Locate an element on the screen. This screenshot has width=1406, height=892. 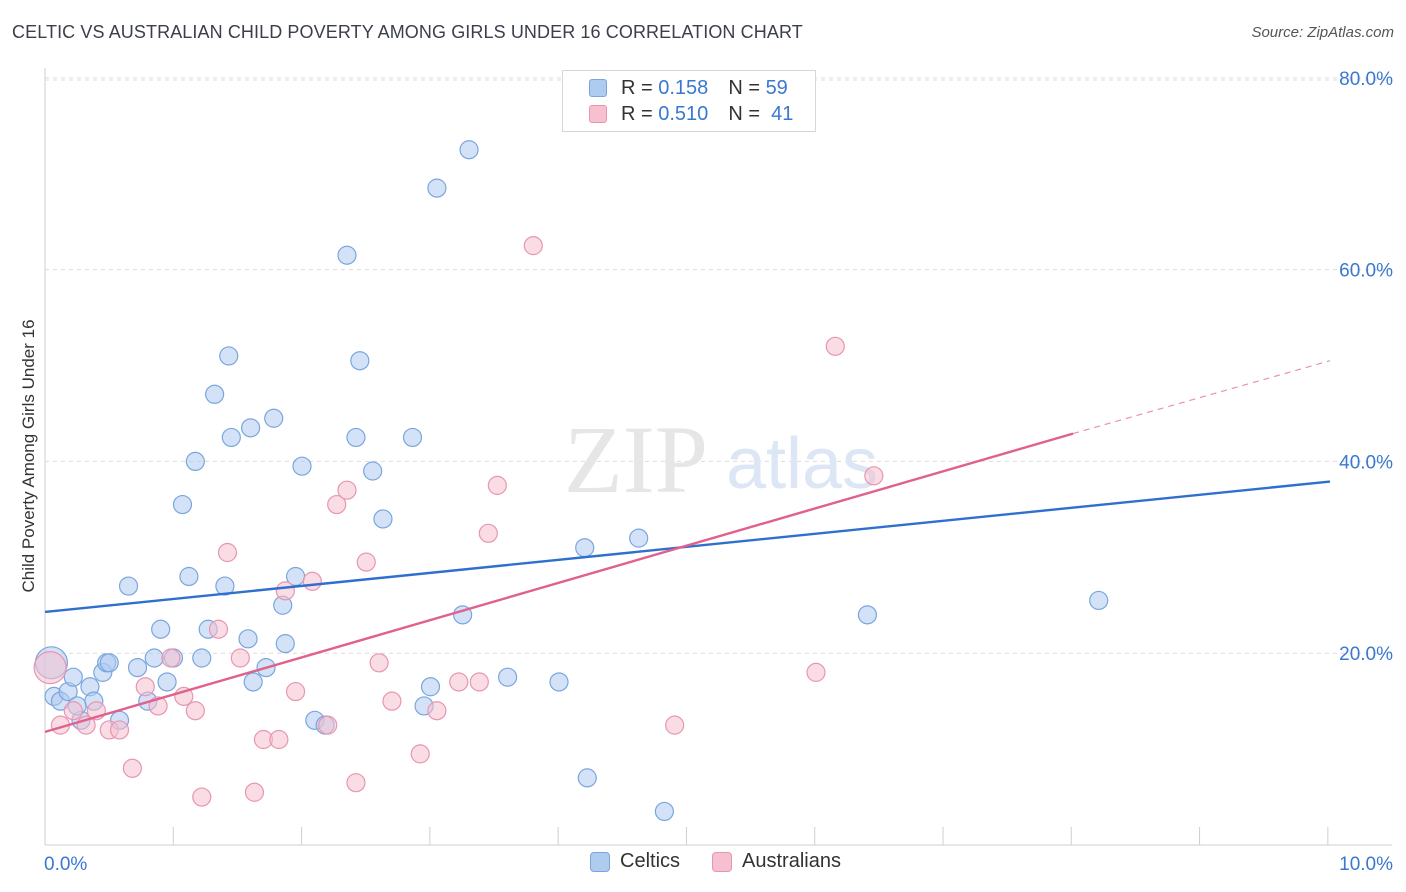
australians-legend-swatch is located at coordinates (722, 861).